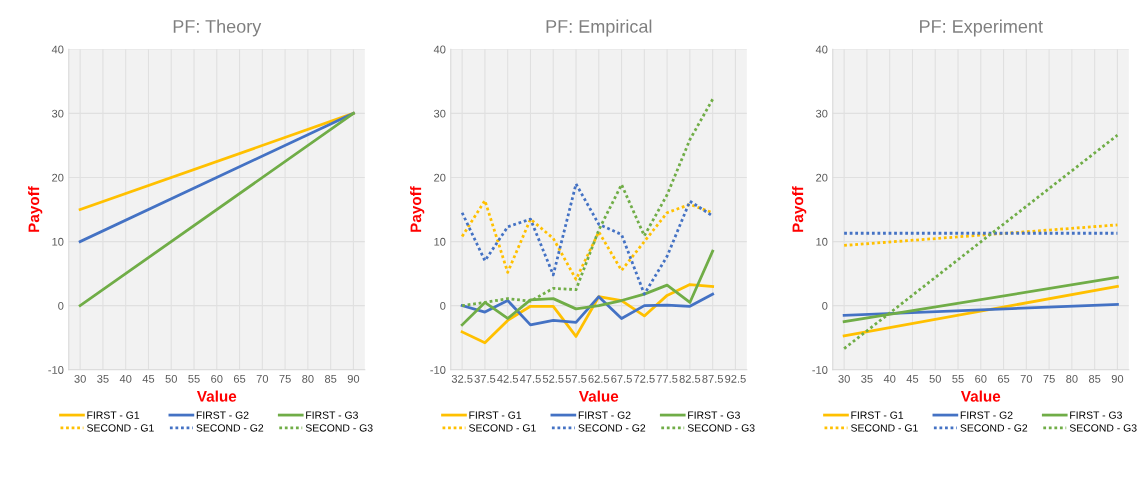 This screenshot has width=1146, height=493. What do you see at coordinates (599, 28) in the screenshot?
I see `chart-title: PF: Empirical` at bounding box center [599, 28].